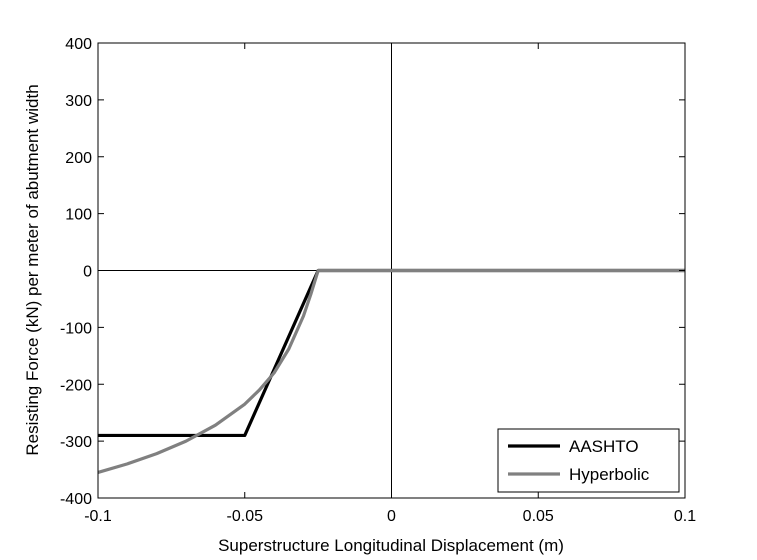 This screenshot has width=757, height=560. I want to click on x-tick-label: 0.1, so click(685, 516).